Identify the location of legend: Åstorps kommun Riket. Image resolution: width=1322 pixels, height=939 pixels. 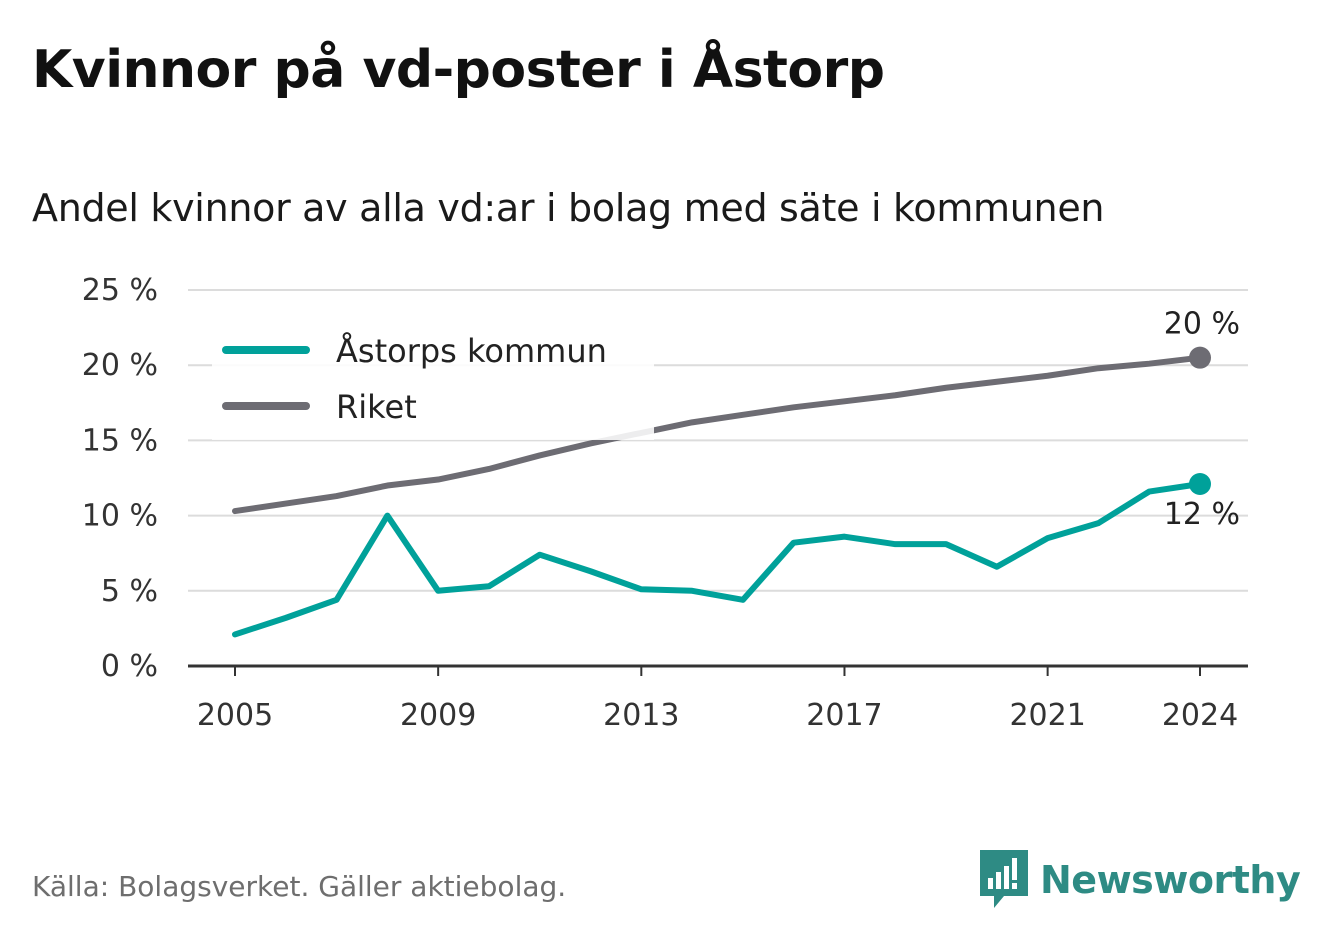
(433, 379).